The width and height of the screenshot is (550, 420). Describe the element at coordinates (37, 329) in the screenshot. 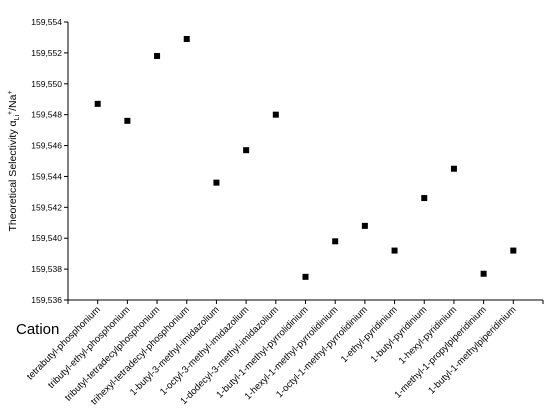

I see `x-axis-label: Cation` at that location.